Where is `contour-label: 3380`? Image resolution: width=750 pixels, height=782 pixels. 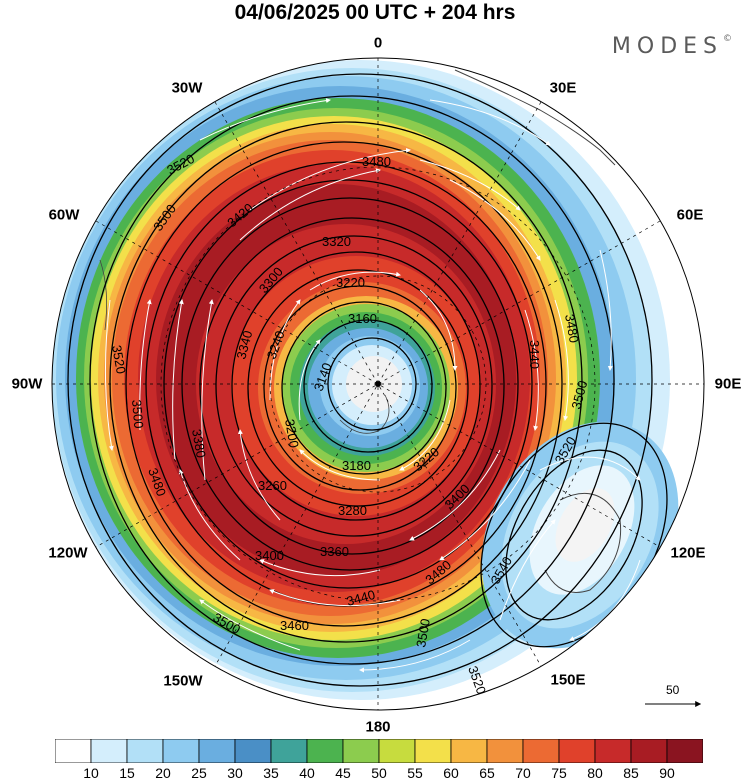
contour-label: 3380 is located at coordinates (199, 443).